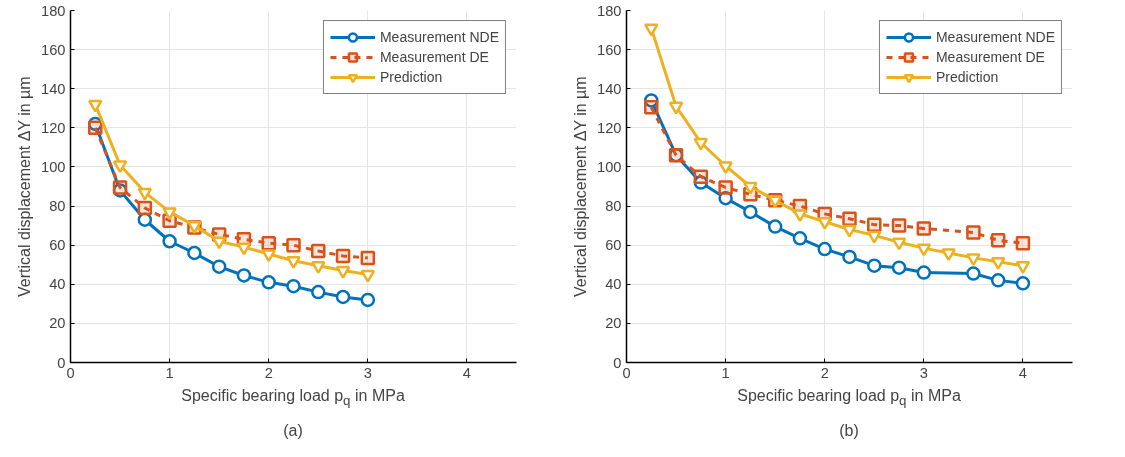  I want to click on text: (b), so click(849, 431).